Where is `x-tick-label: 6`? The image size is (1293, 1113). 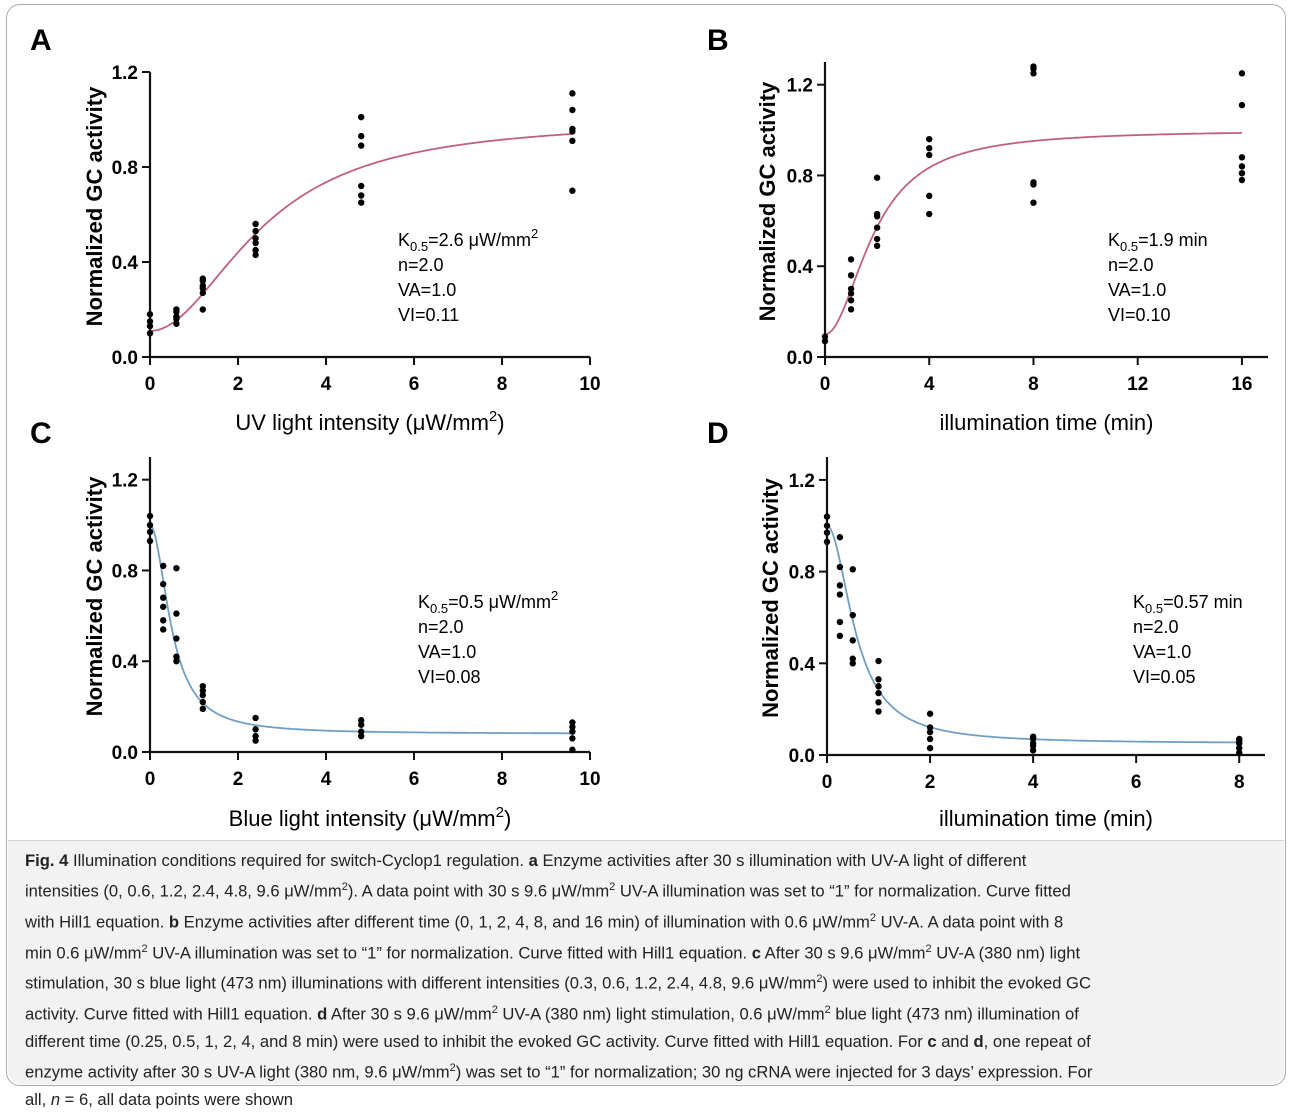 x-tick-label: 6 is located at coordinates (414, 384).